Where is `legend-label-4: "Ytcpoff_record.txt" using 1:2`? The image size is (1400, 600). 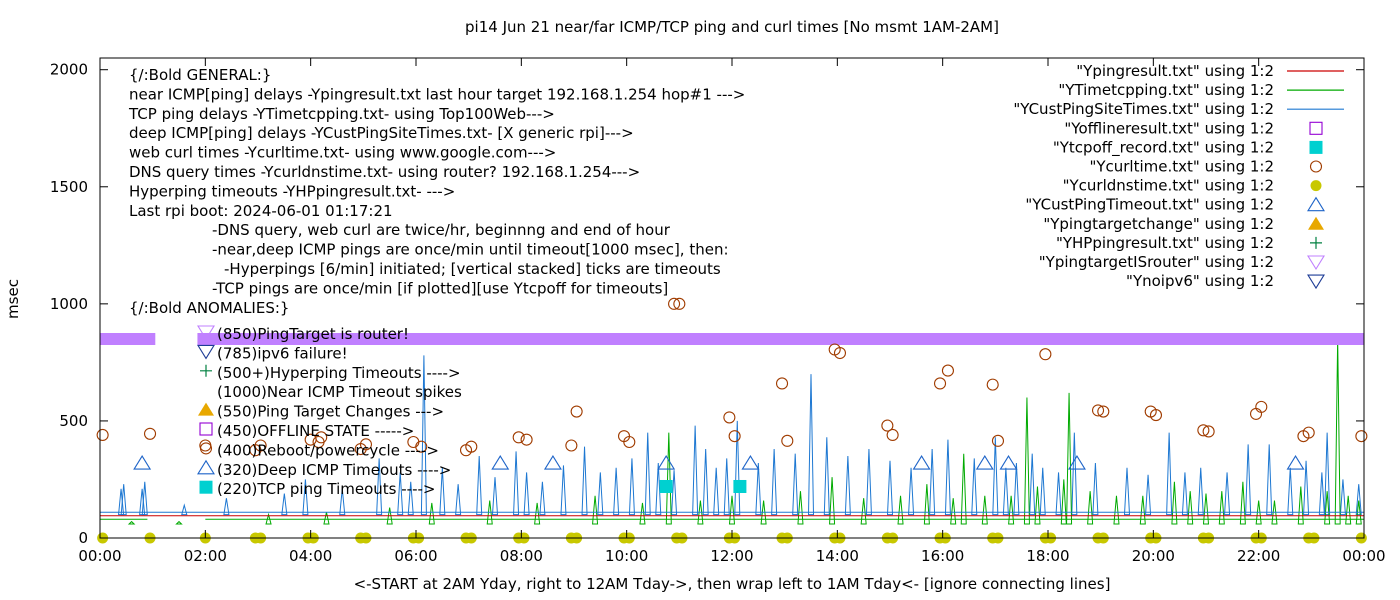 legend-label-4: "Ytcpoff_record.txt" using 1:2 is located at coordinates (1163, 147).